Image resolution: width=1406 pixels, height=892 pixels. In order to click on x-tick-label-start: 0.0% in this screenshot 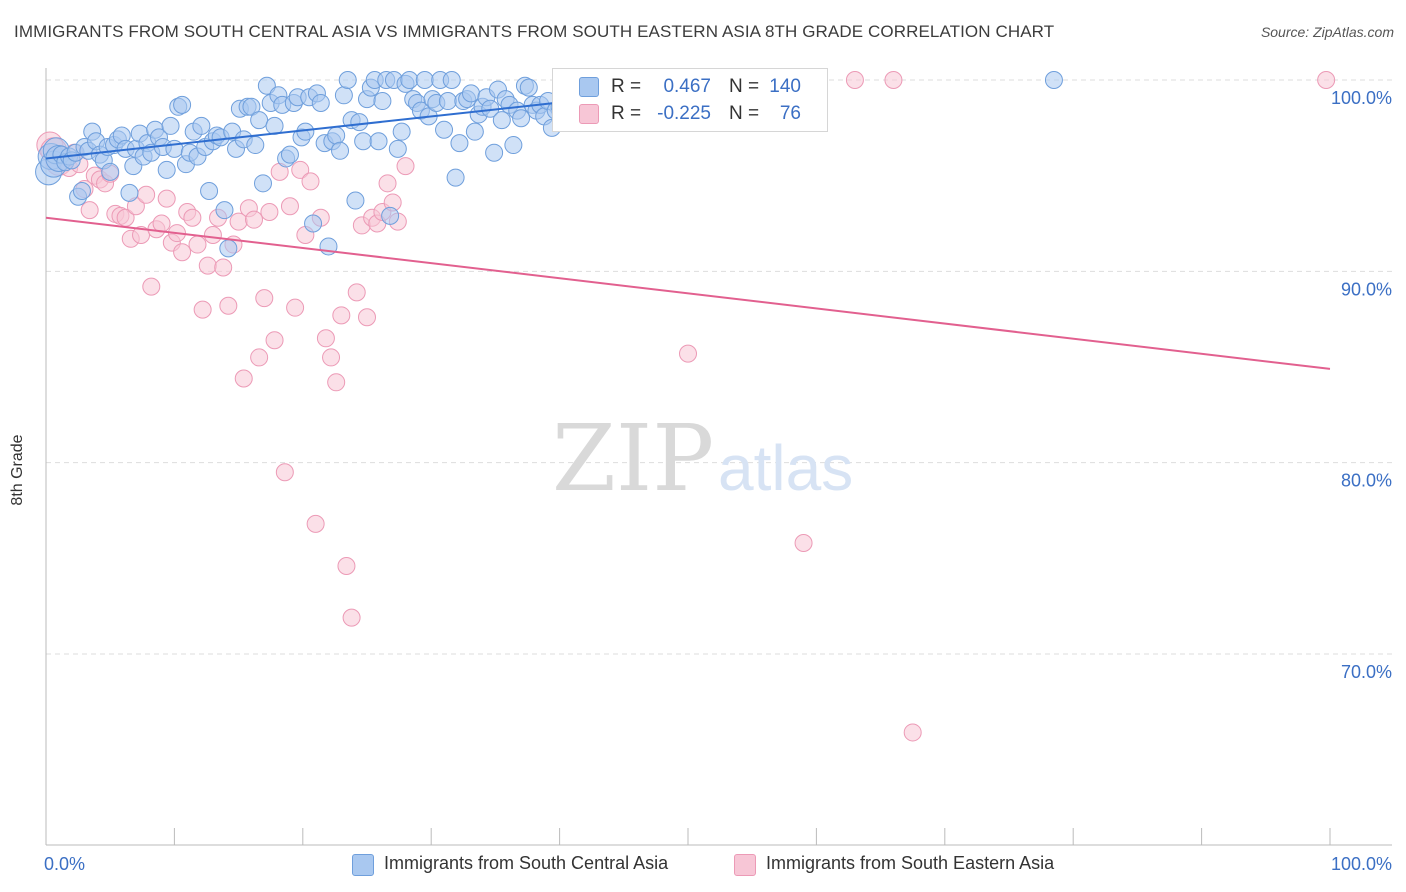, I will do `click(64, 864)`.